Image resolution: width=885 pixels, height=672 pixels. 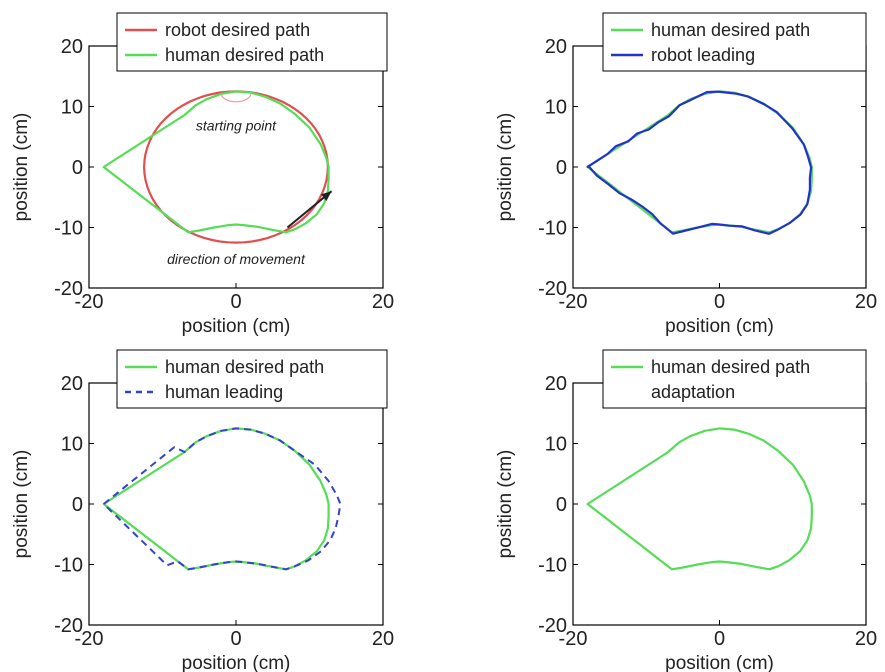 I want to click on legend: human desired path robot leading, so click(x=734, y=42).